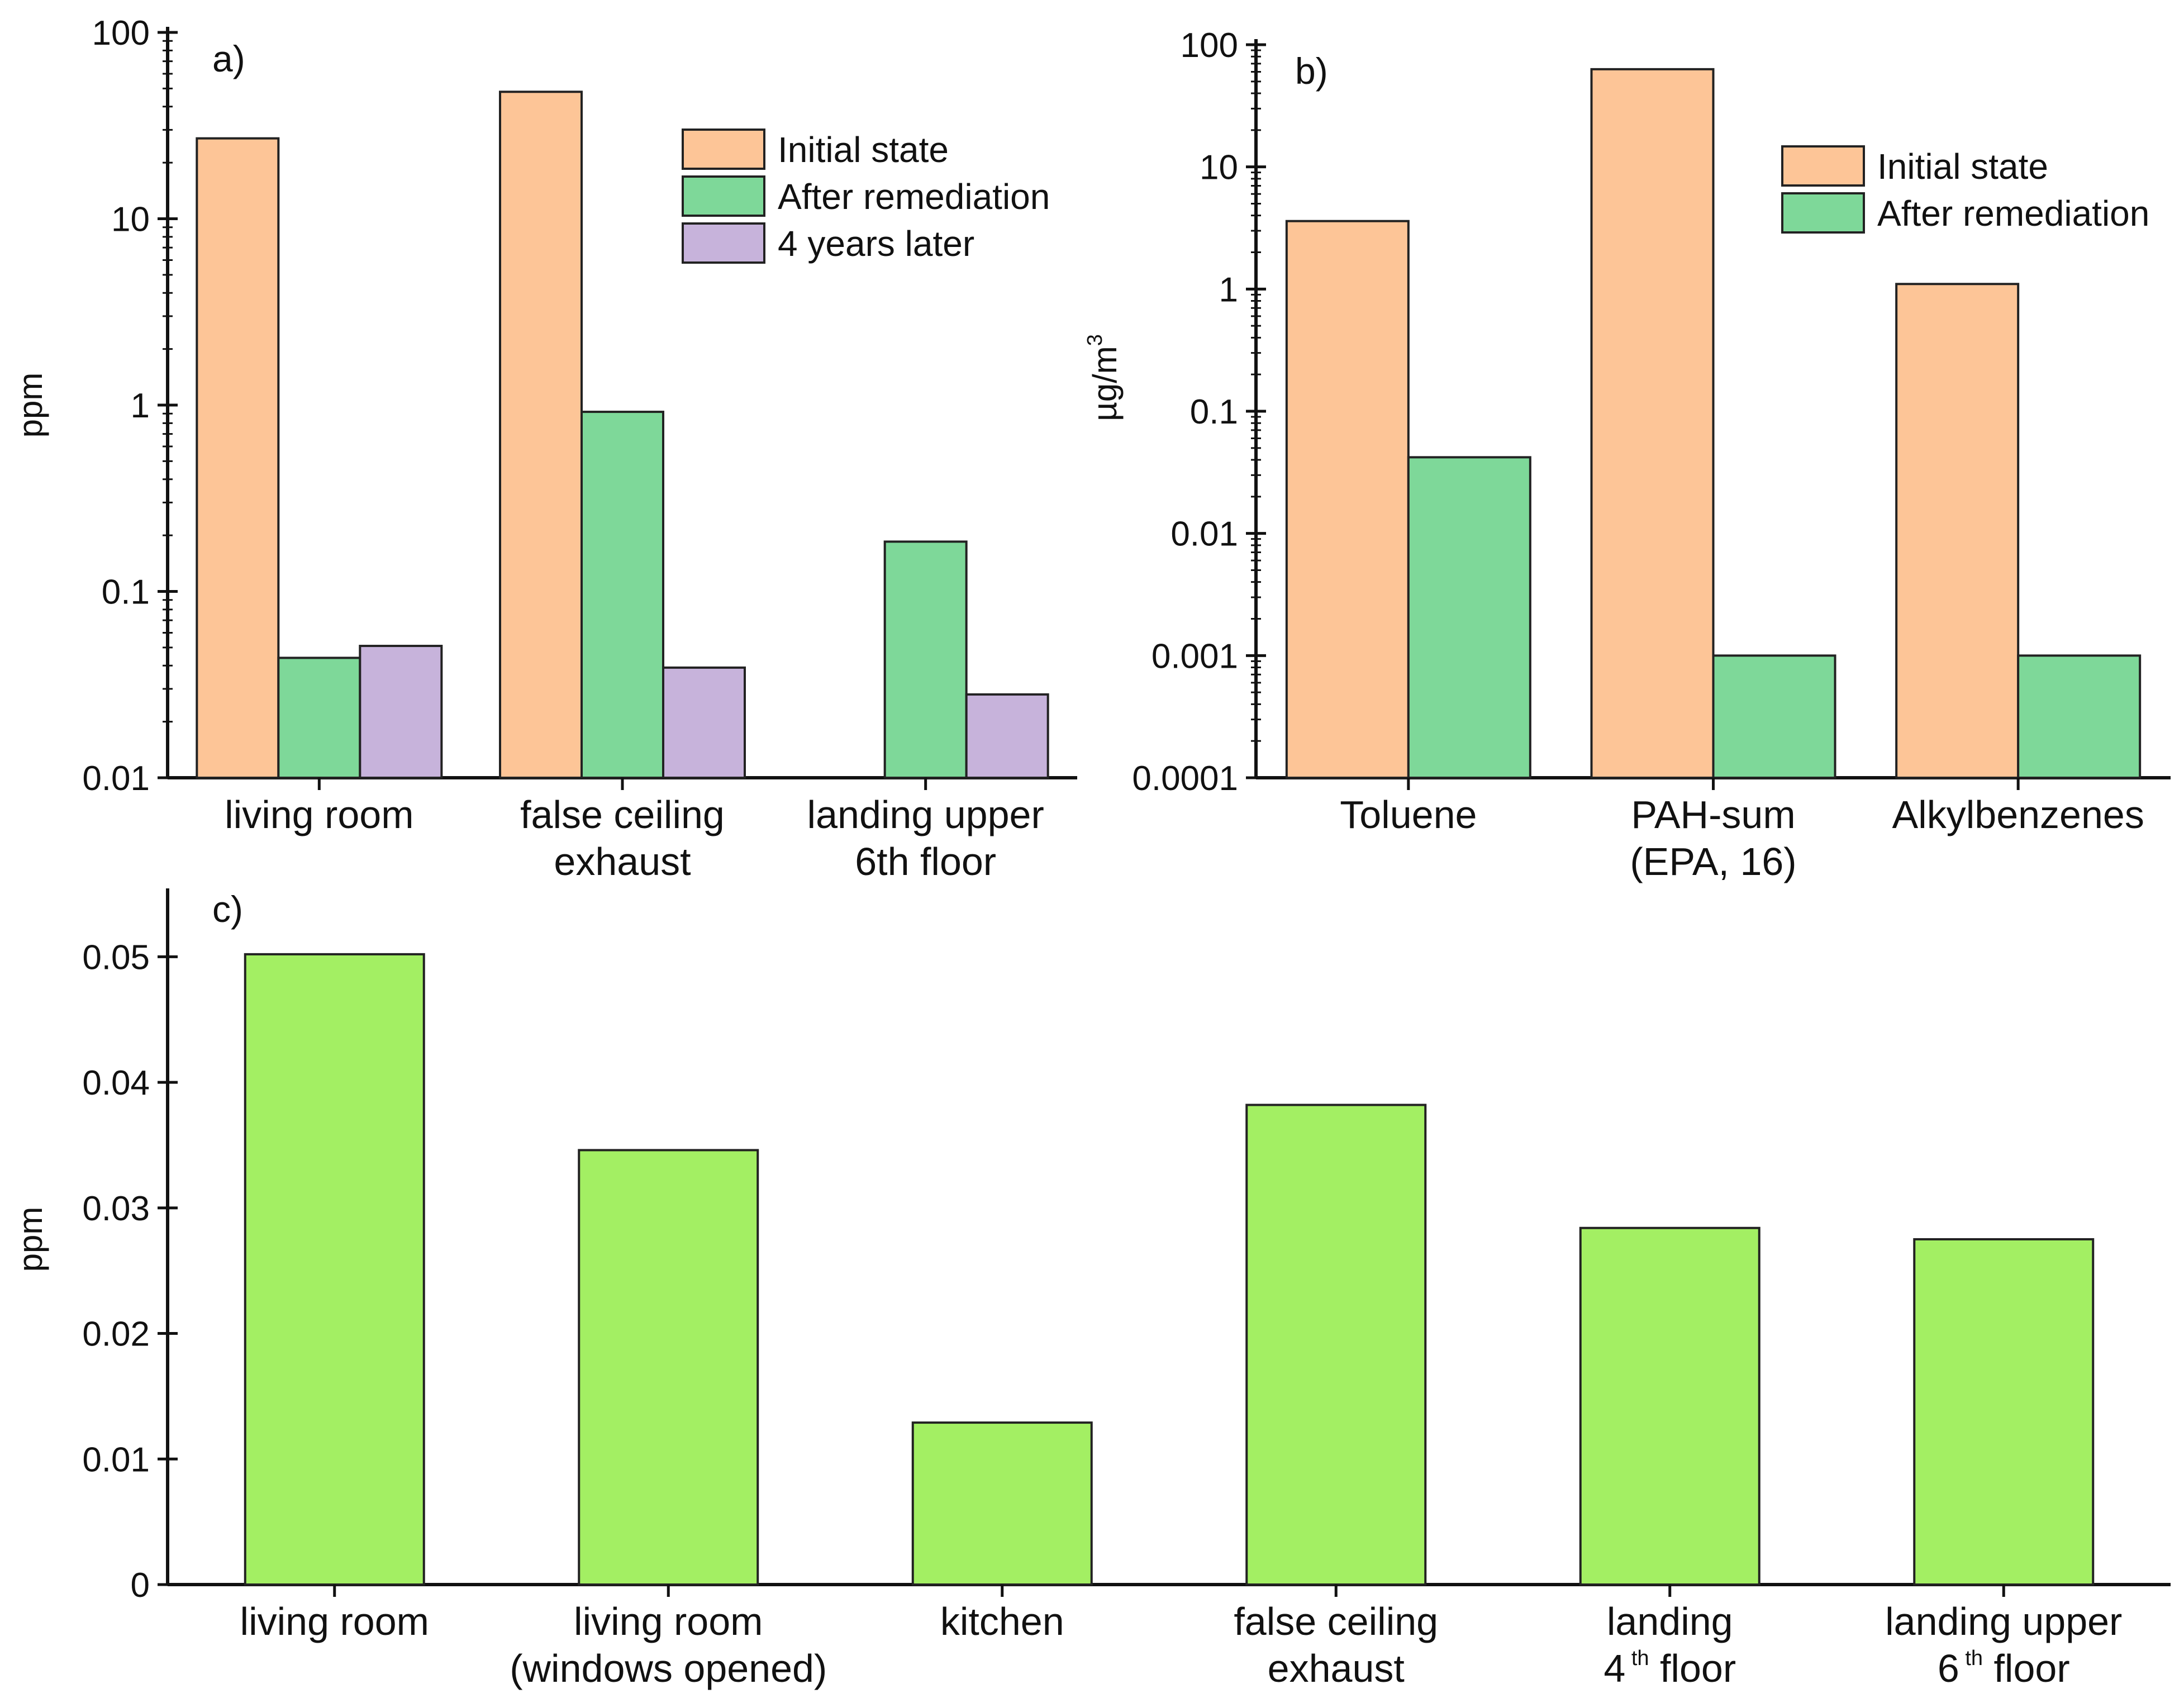 This screenshot has height=1698, width=2184. Describe the element at coordinates (1408, 814) in the screenshot. I see `x-category-label: Toluene` at that location.